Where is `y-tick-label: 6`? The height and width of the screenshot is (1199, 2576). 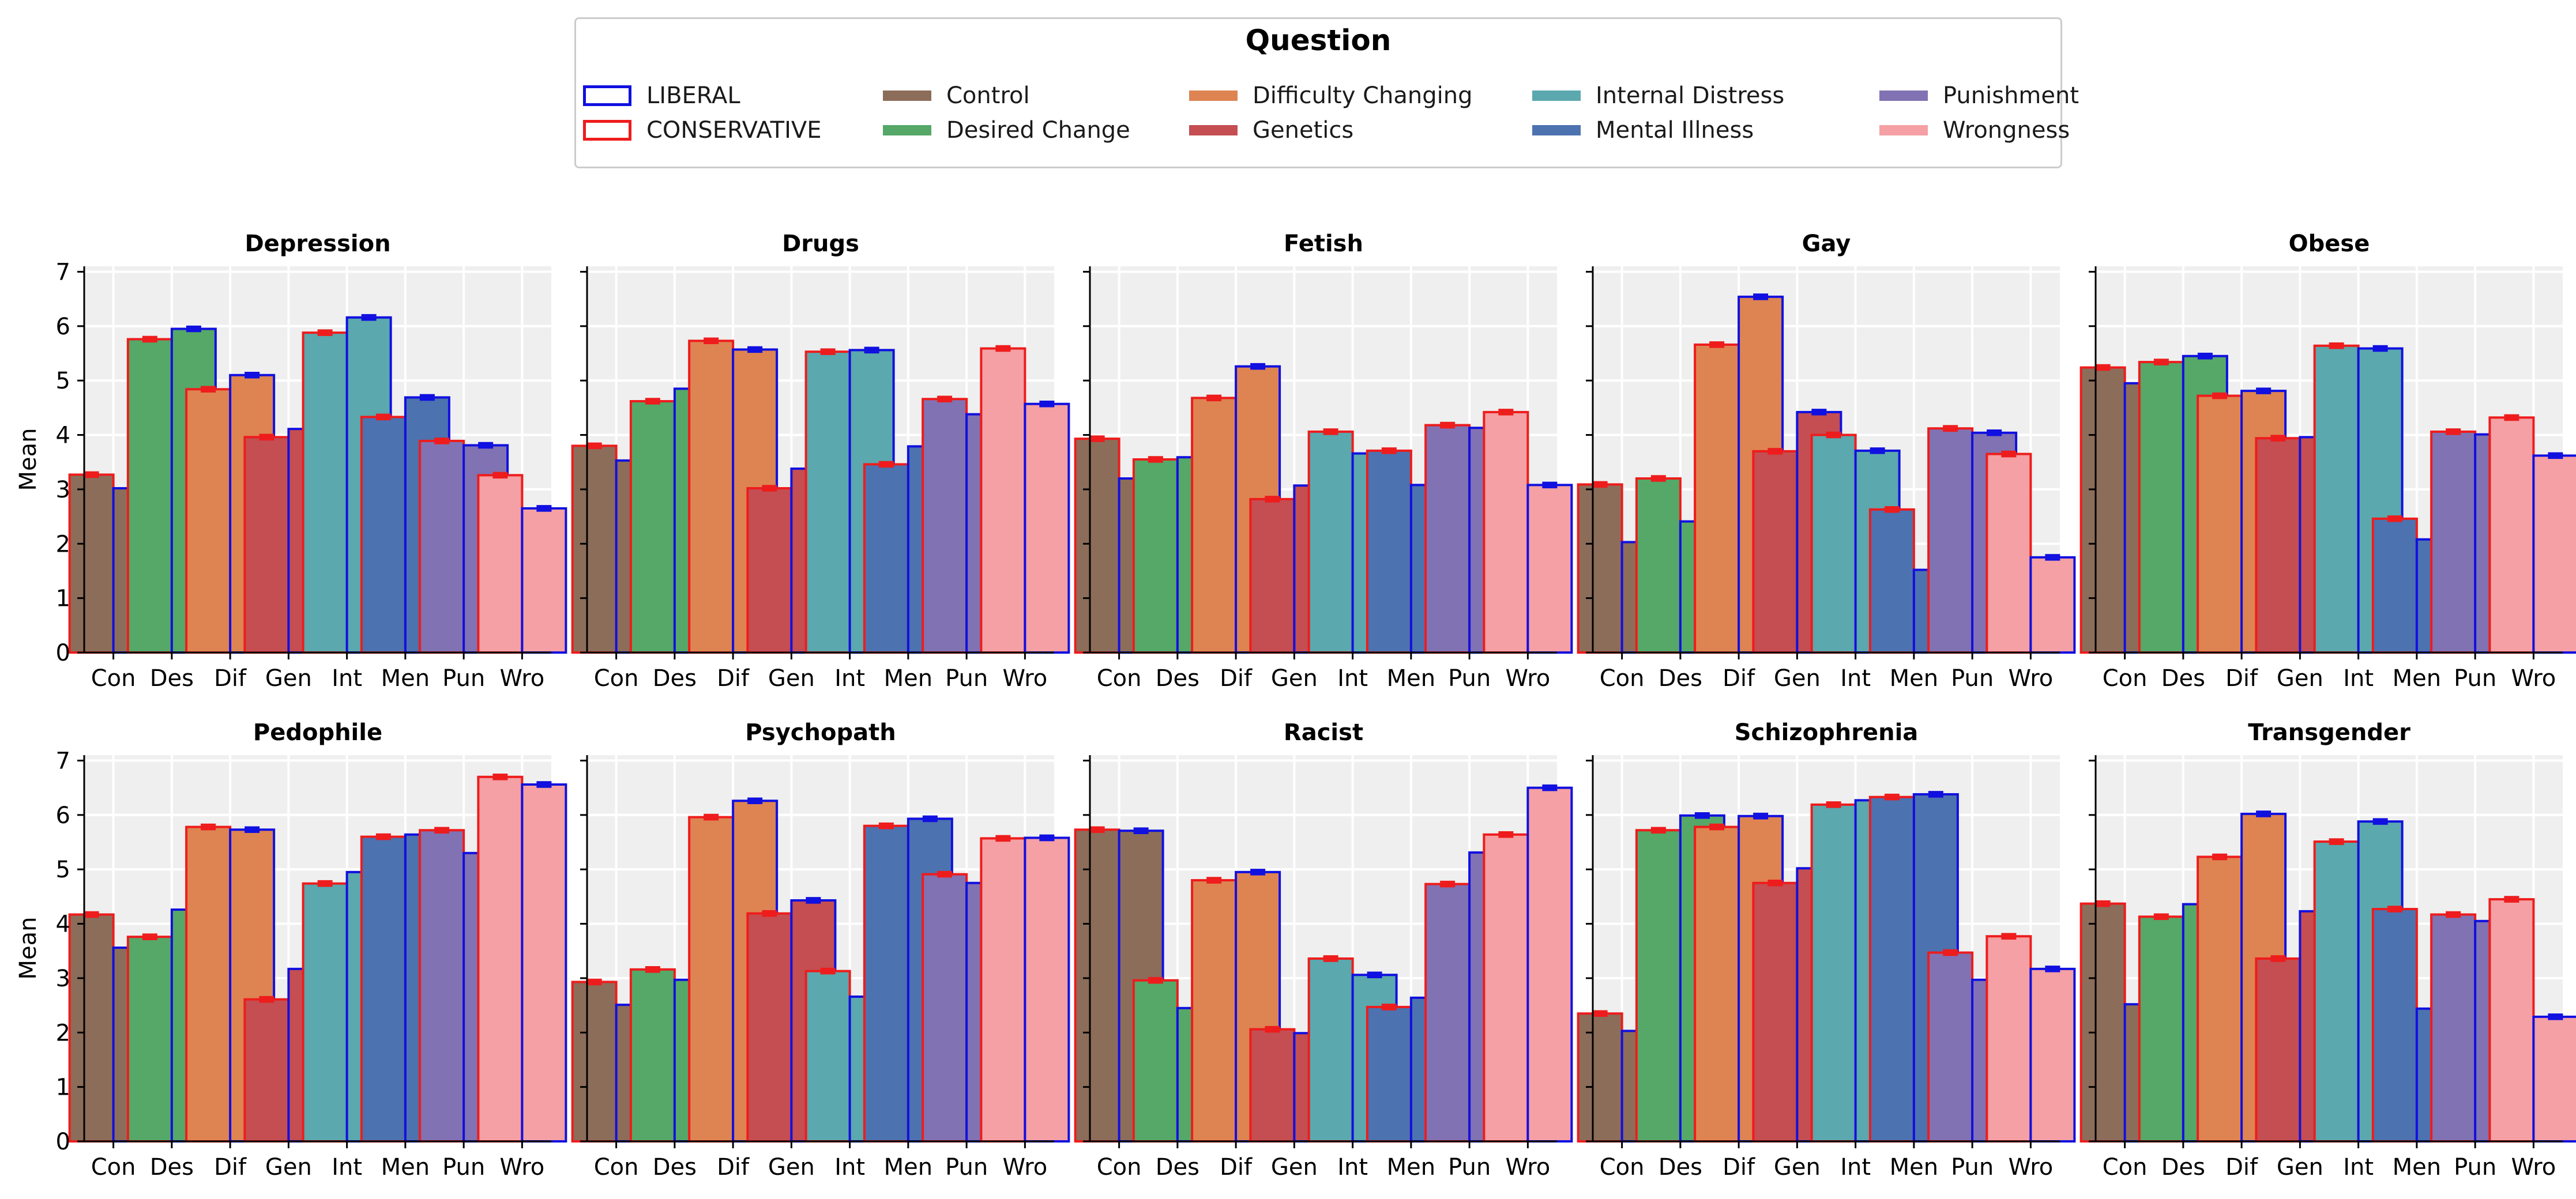 y-tick-label: 6 is located at coordinates (63, 327).